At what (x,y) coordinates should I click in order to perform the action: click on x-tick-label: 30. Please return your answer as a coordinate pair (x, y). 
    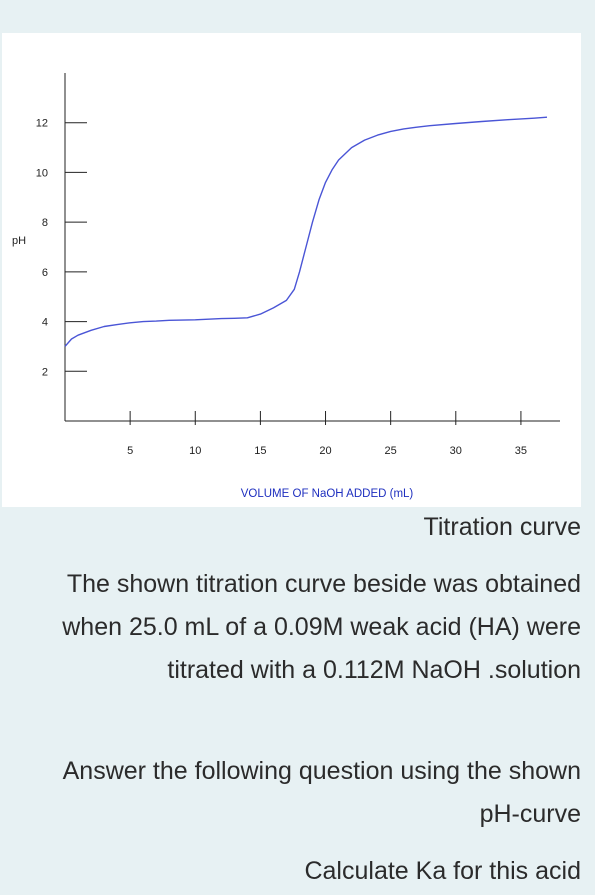
    Looking at the image, I should click on (456, 451).